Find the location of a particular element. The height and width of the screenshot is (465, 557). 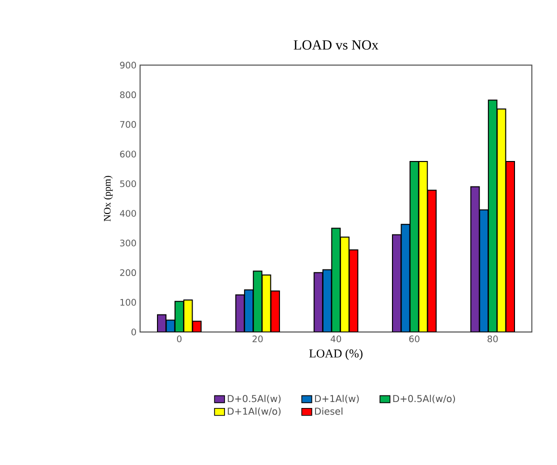

y-tick-label: 800 is located at coordinates (128, 94).